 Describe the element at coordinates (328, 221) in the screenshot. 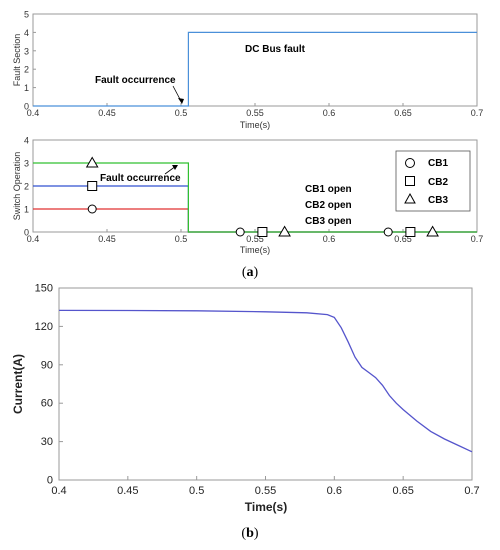

I see `annotation-cb3-open: CB3 open` at that location.